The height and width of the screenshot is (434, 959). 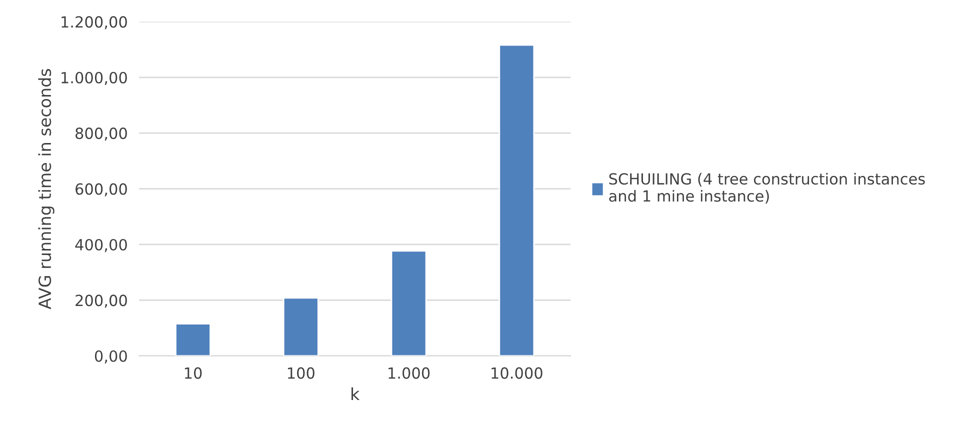 What do you see at coordinates (94, 78) in the screenshot?
I see `y-tick-label: 1.000,00` at bounding box center [94, 78].